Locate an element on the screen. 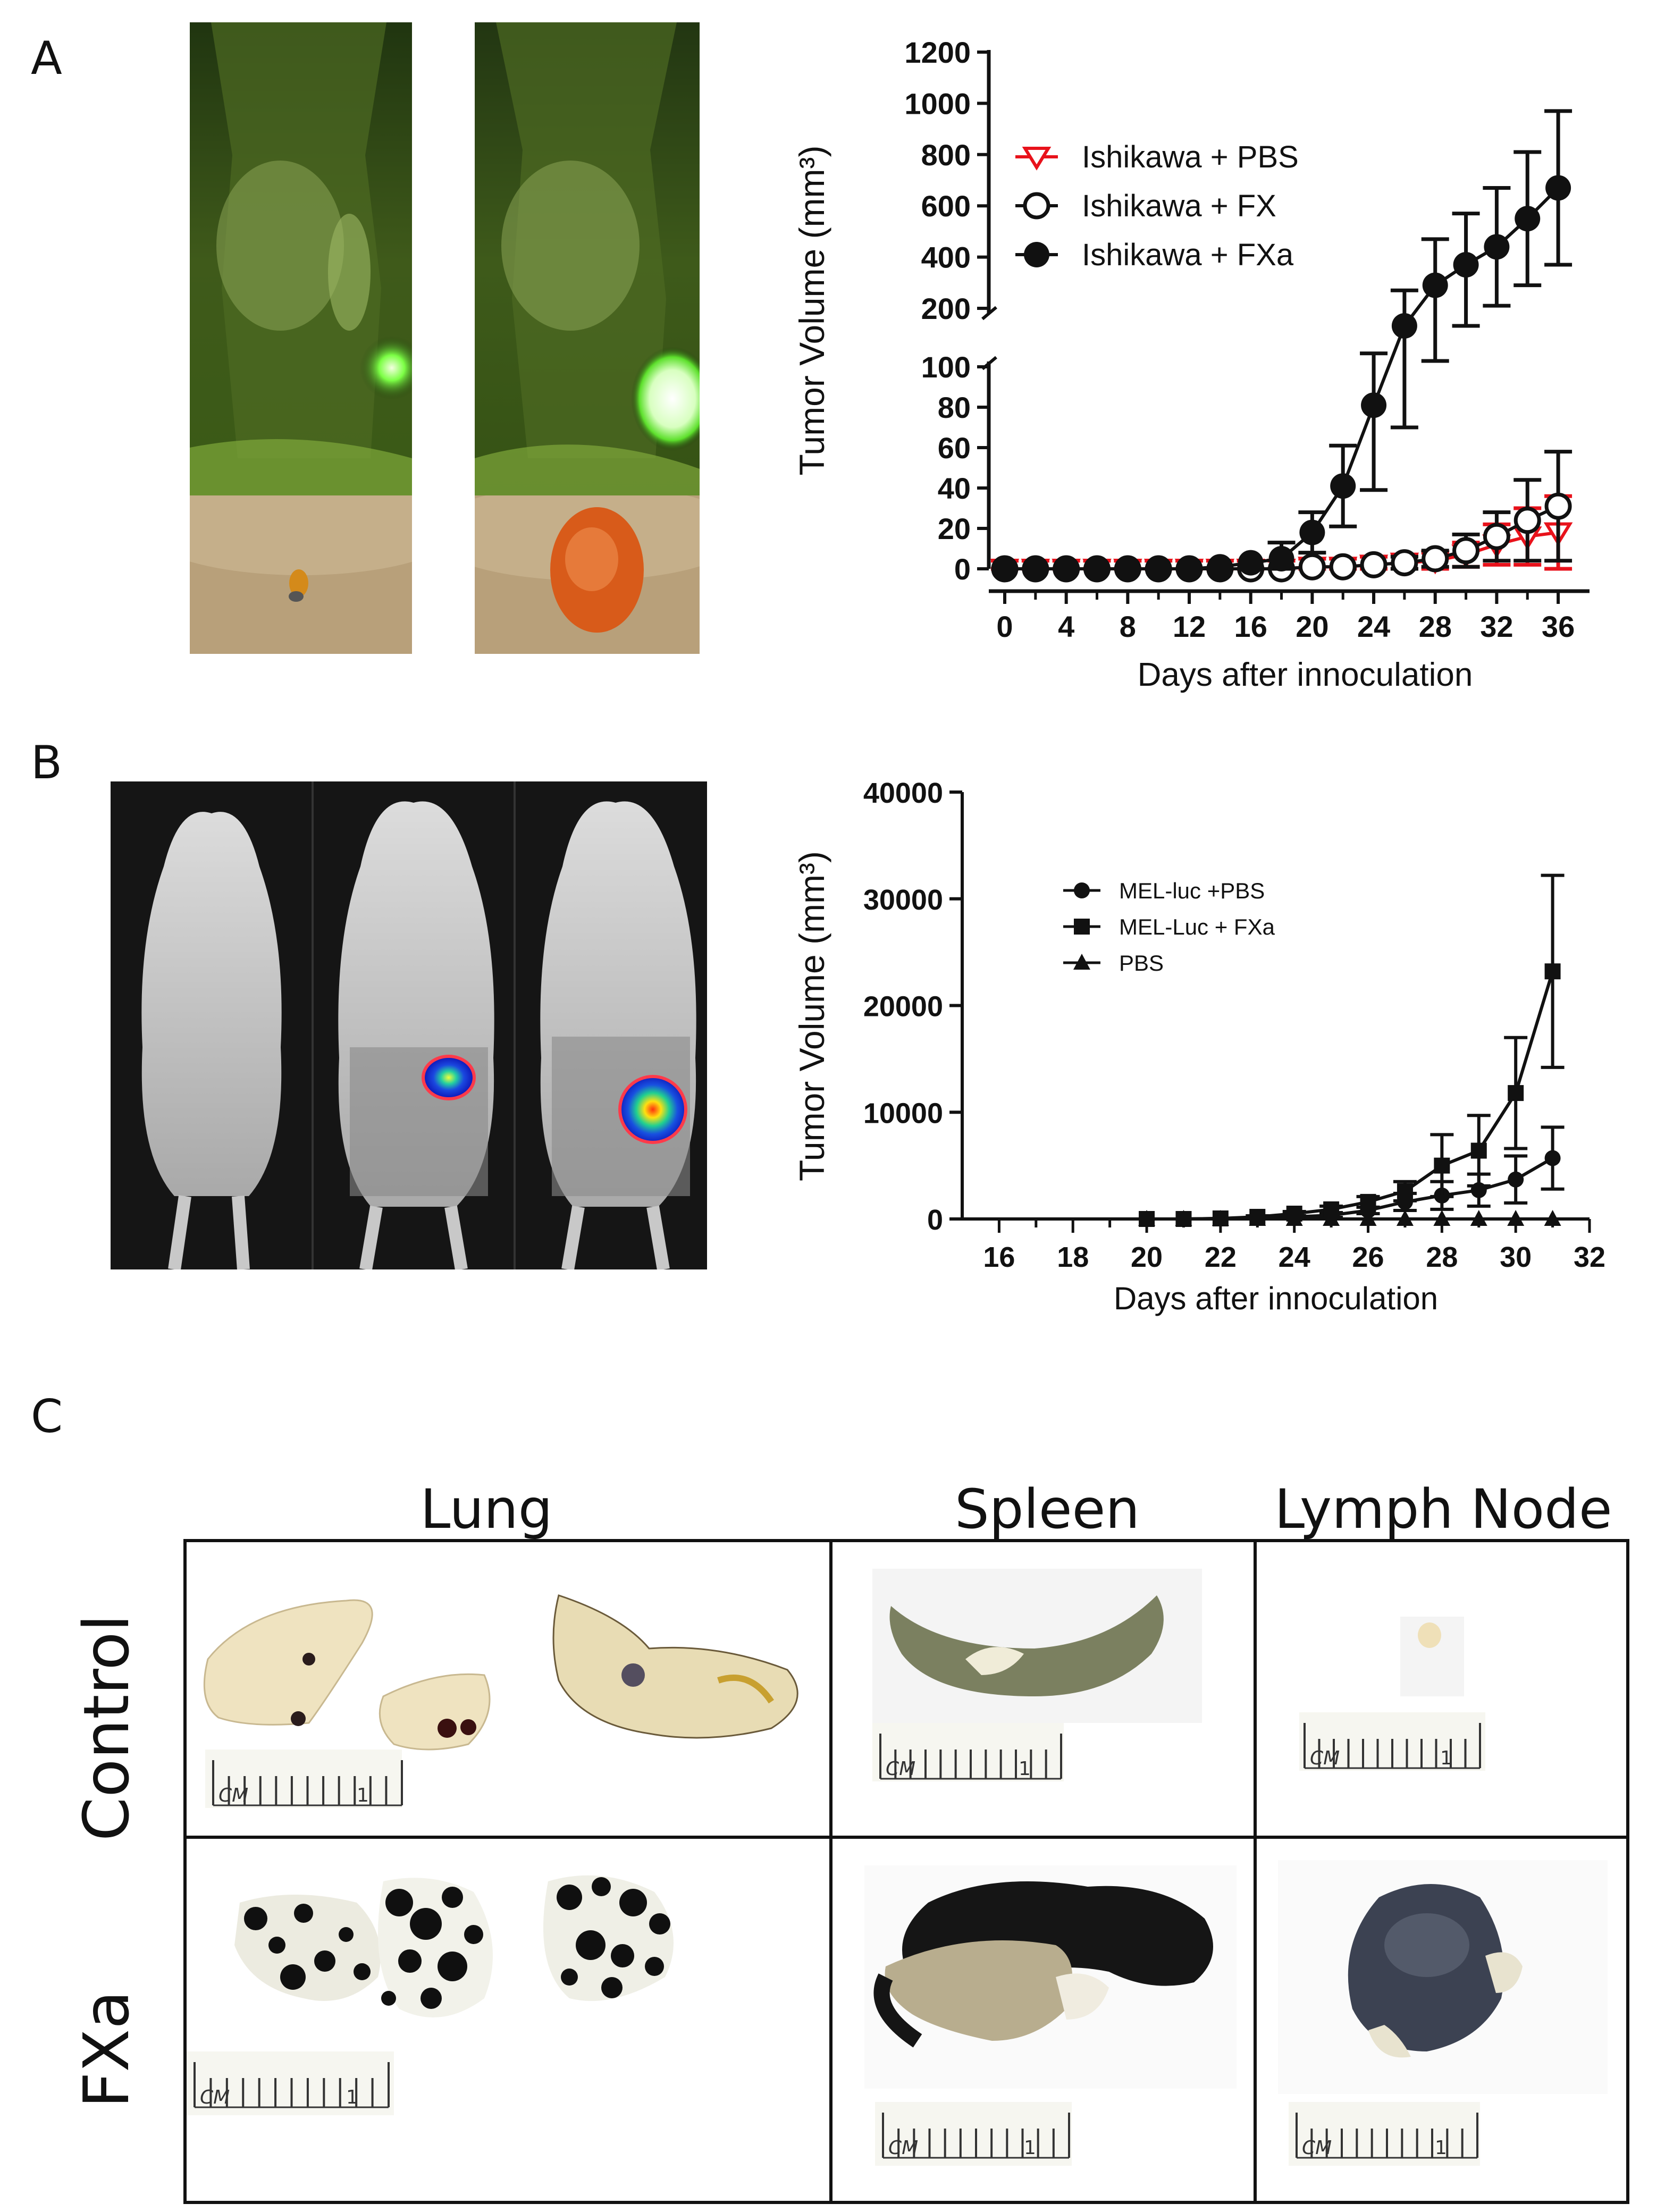 The height and width of the screenshot is (2212, 1665). fxa-lung-photo: CM 1 is located at coordinates (508, 2020).